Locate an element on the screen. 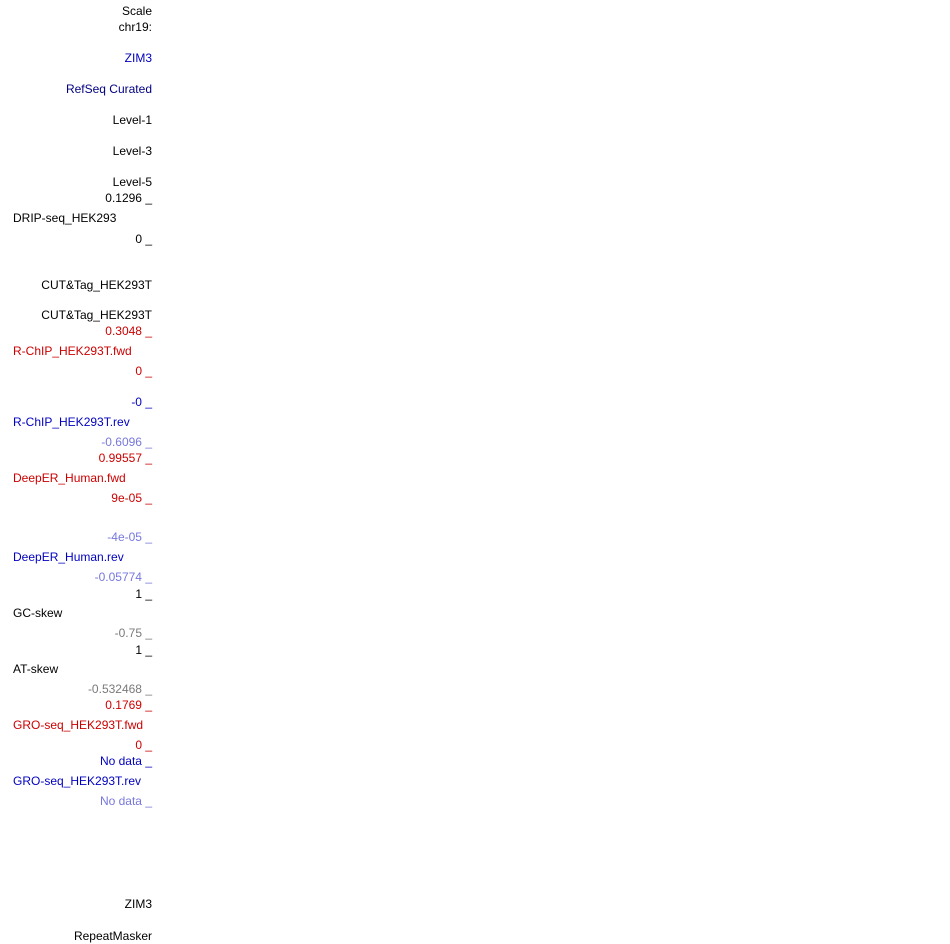  rchip-fwd-axis-min: 0 _ is located at coordinates (143, 371).